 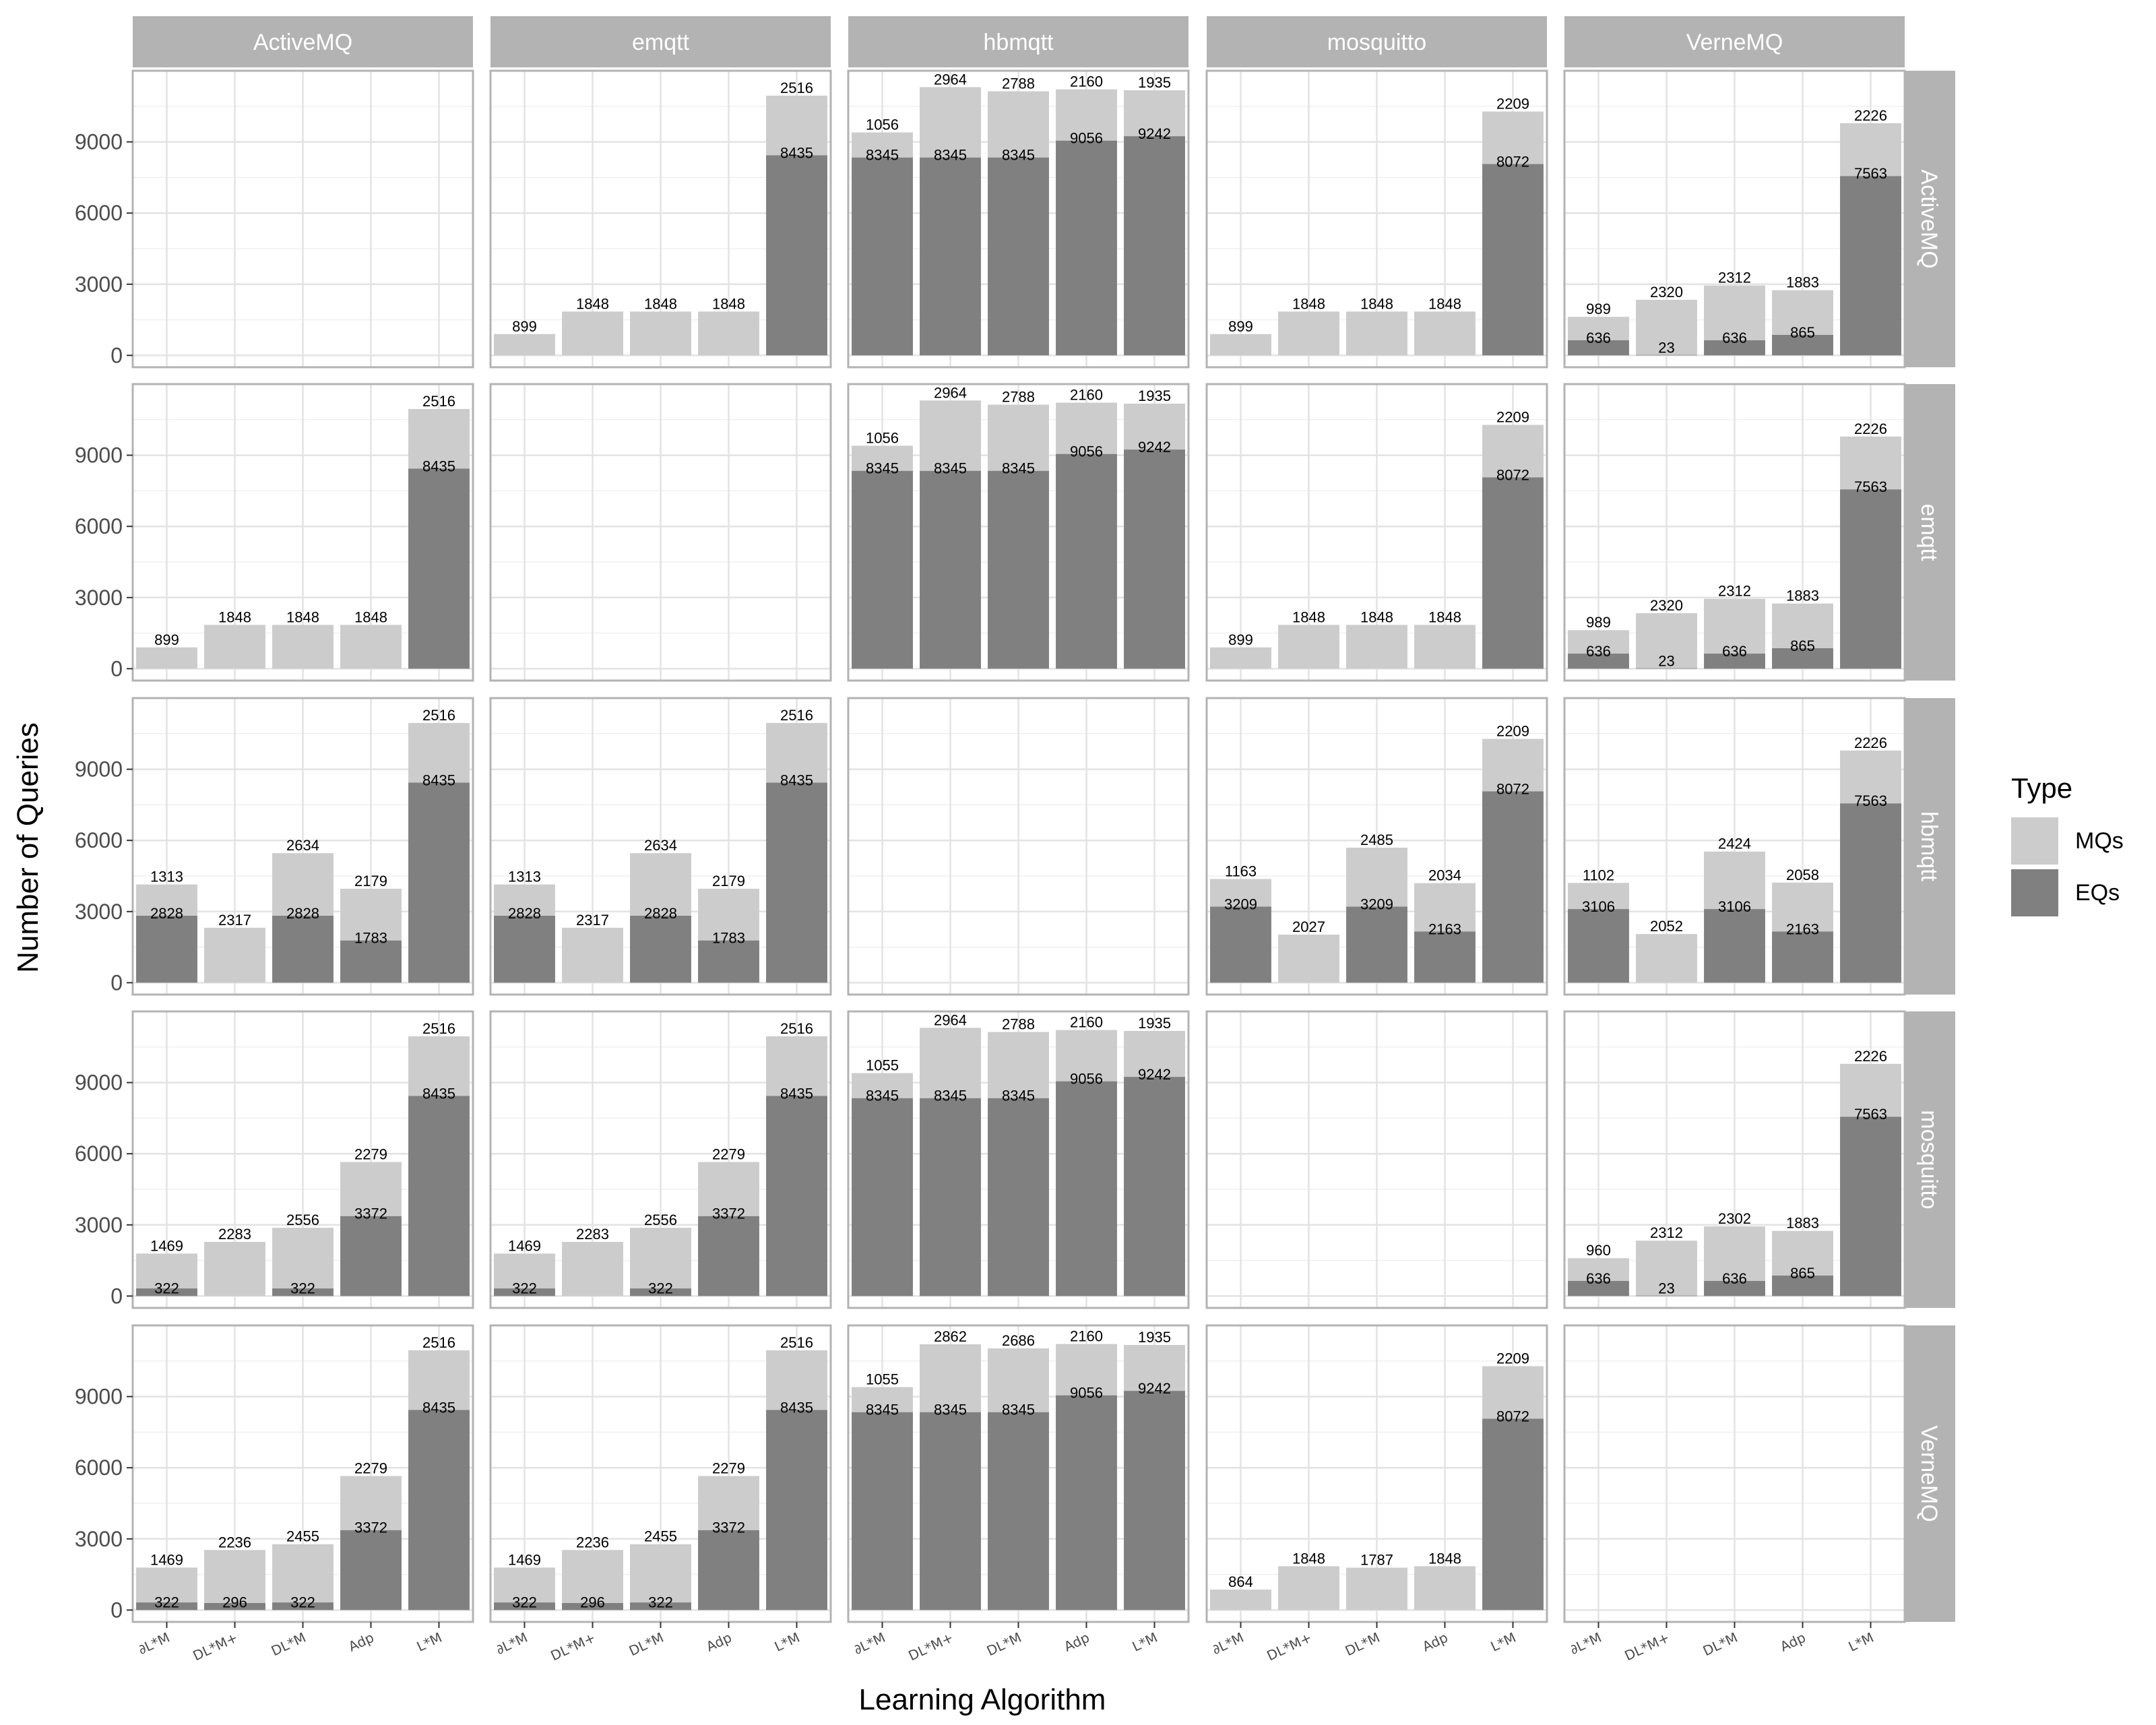 What do you see at coordinates (728, 938) in the screenshot?
I see `value-label-eqs: 1783` at bounding box center [728, 938].